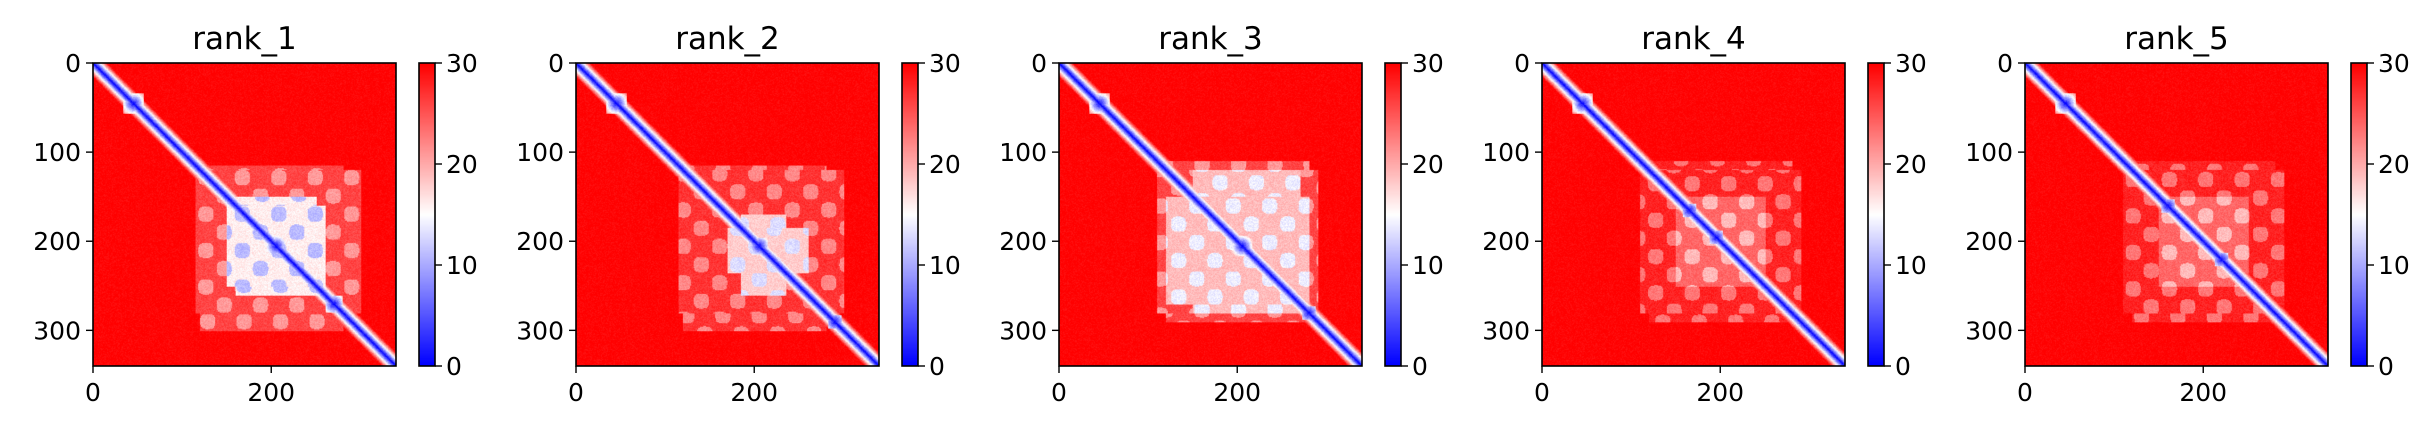 The image size is (2428, 432). Describe the element at coordinates (2176, 39) in the screenshot. I see `panel-title: rank_5` at that location.